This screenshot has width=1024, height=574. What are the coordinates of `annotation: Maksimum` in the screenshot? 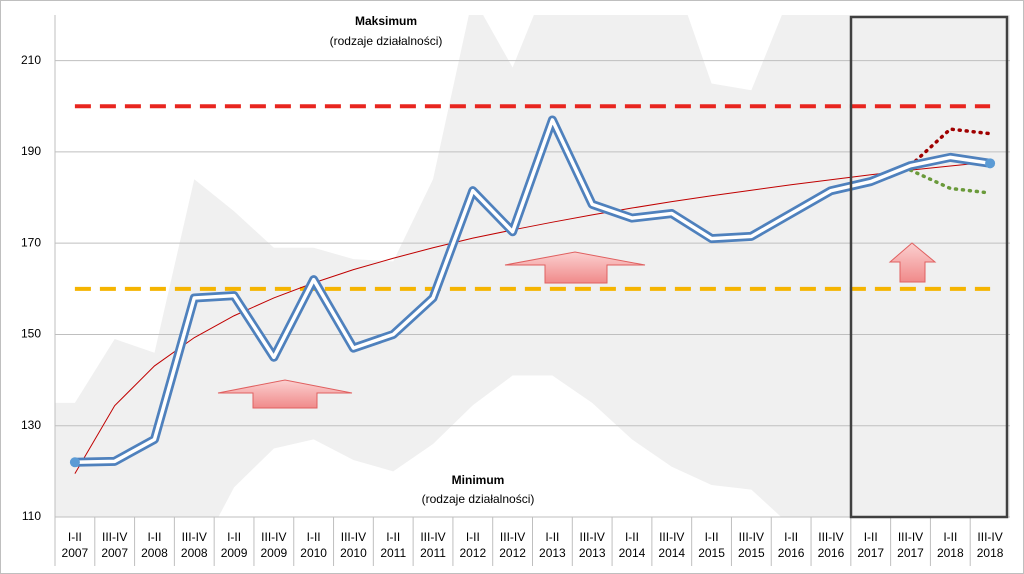 It's located at (386, 21).